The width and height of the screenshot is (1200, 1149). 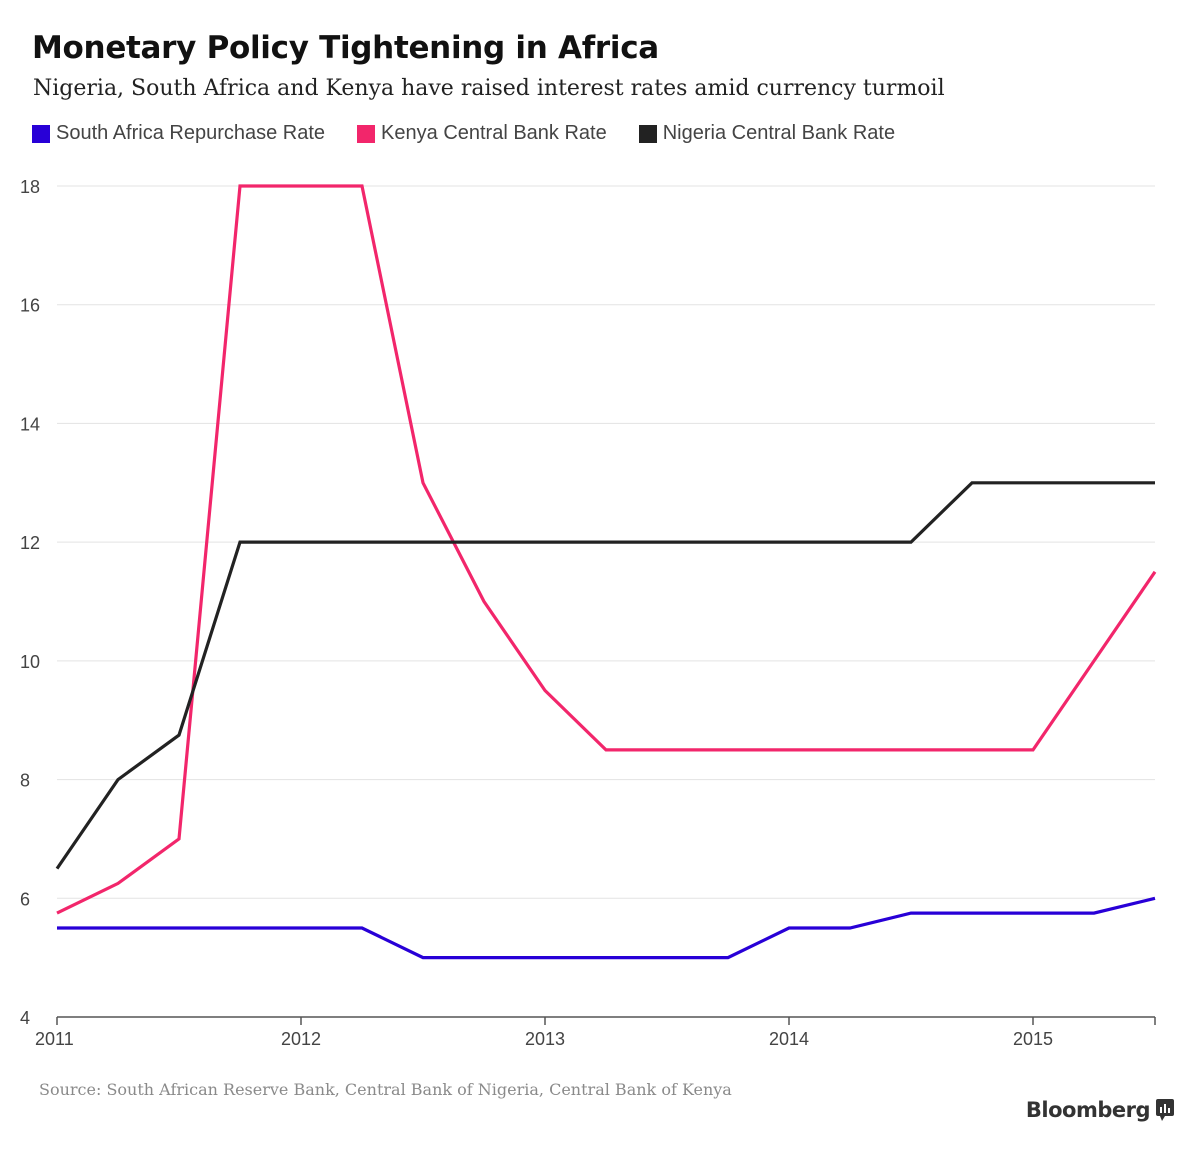 I want to click on legend-label-kenya: Kenya Central Bank Rate, so click(x=494, y=133).